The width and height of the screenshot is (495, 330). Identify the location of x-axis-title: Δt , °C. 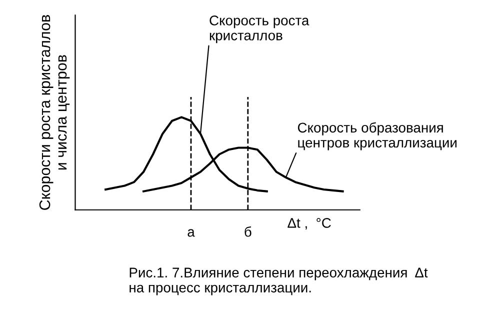
(309, 224).